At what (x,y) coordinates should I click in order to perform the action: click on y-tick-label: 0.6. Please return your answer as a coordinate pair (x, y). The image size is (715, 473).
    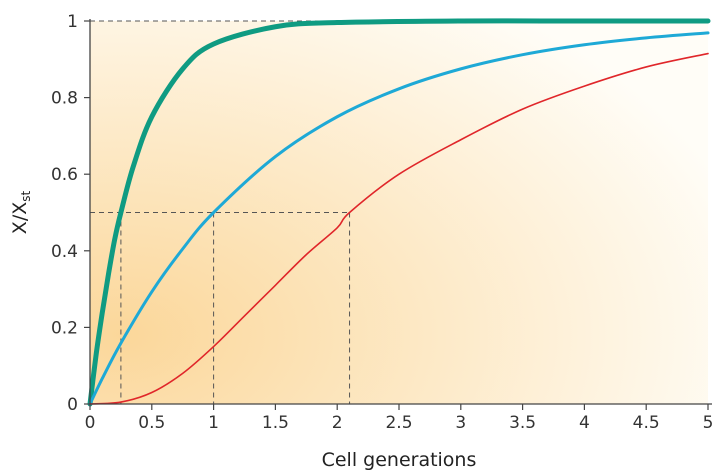
    Looking at the image, I should click on (64, 175).